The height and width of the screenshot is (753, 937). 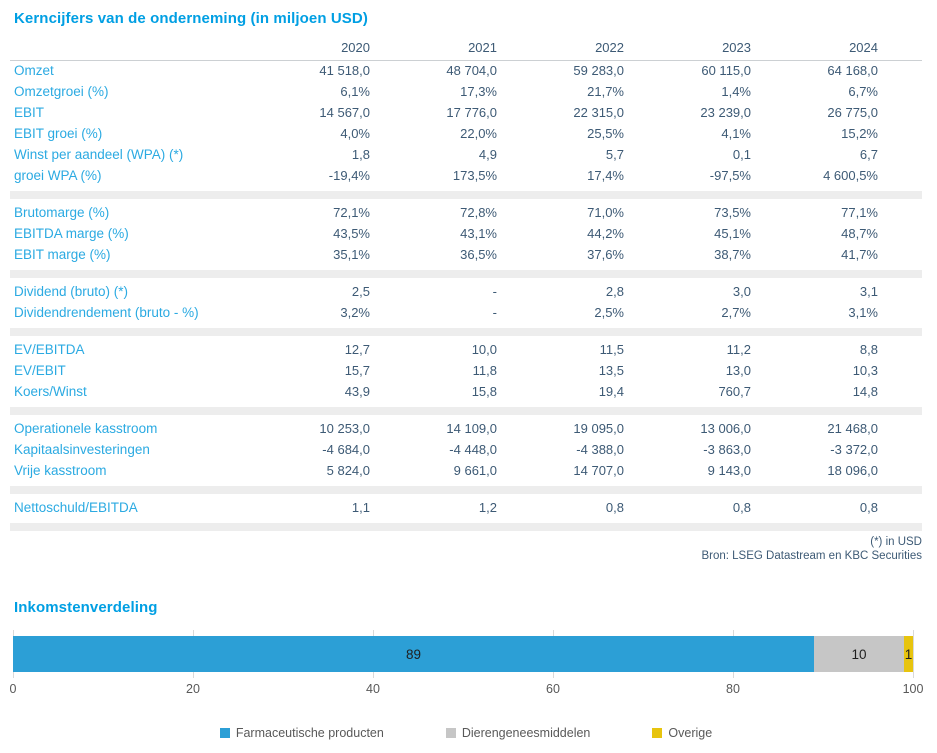 I want to click on cell-value: 25,5%, so click(x=605, y=134).